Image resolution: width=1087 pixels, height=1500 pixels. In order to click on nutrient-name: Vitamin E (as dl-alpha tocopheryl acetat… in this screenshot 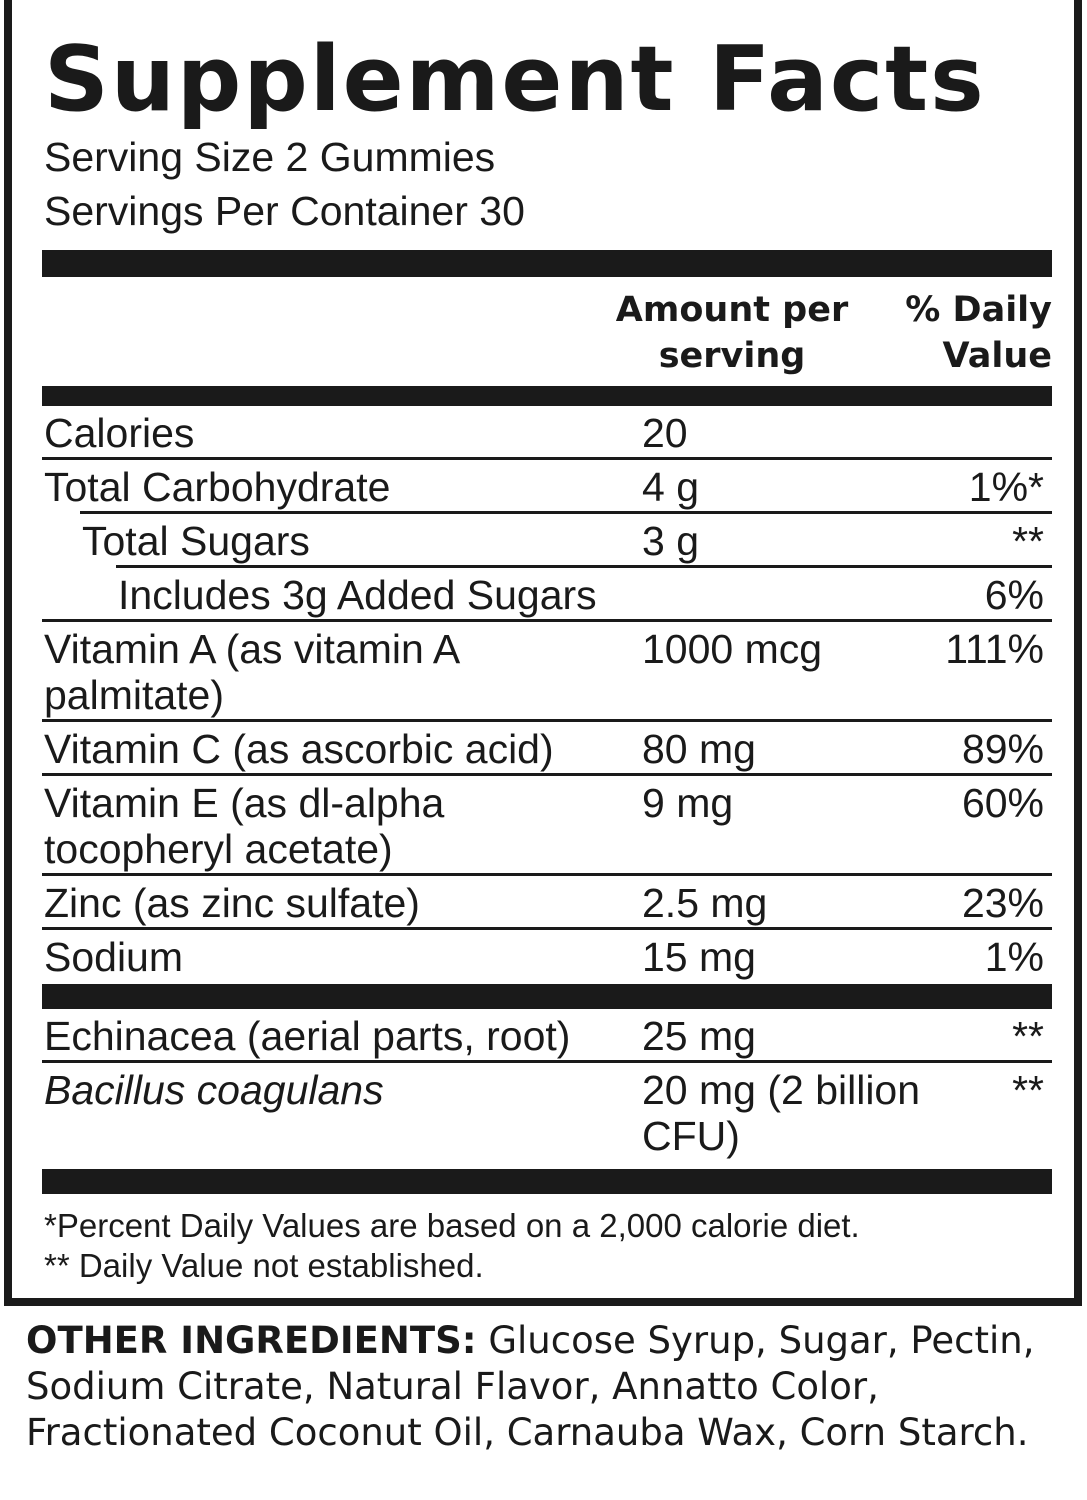, I will do `click(244, 826)`.